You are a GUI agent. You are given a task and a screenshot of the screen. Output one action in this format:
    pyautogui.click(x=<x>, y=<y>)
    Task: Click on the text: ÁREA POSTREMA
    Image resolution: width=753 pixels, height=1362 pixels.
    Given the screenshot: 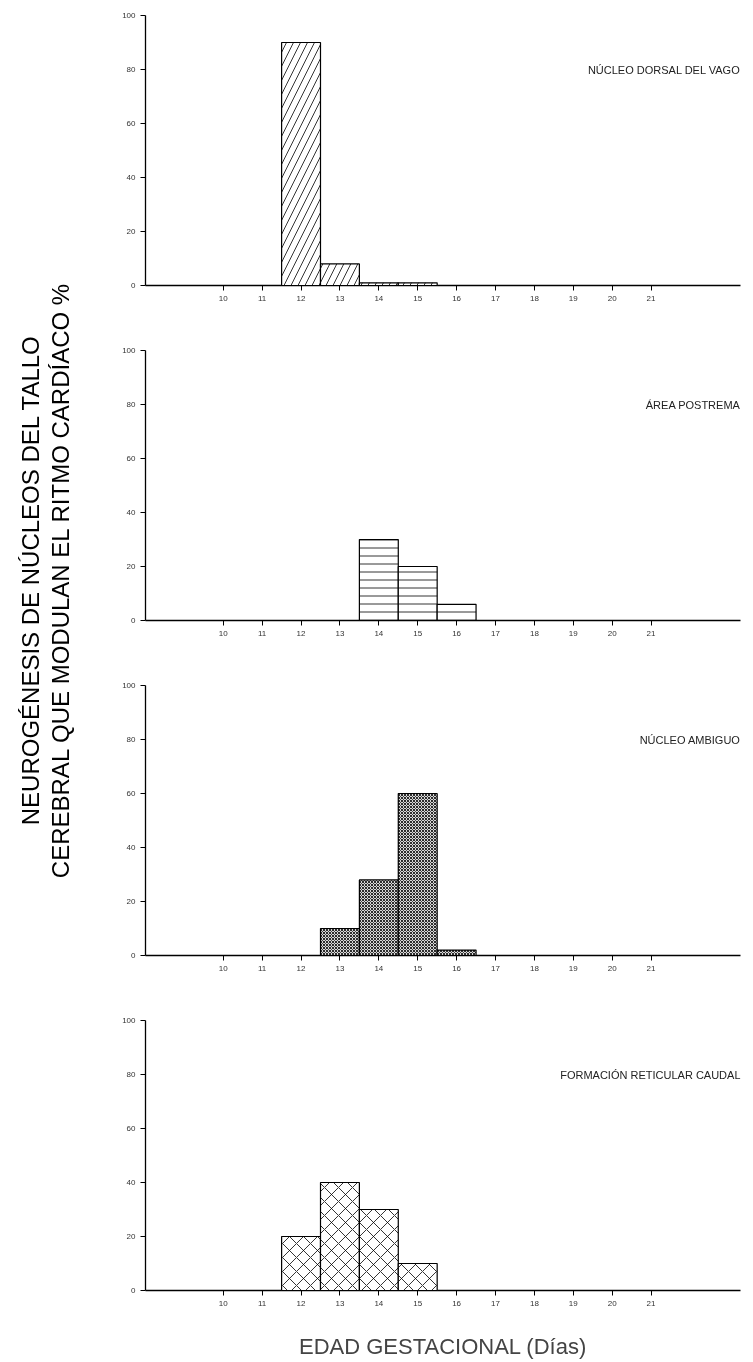 What is the action you would take?
    pyautogui.click(x=693, y=404)
    